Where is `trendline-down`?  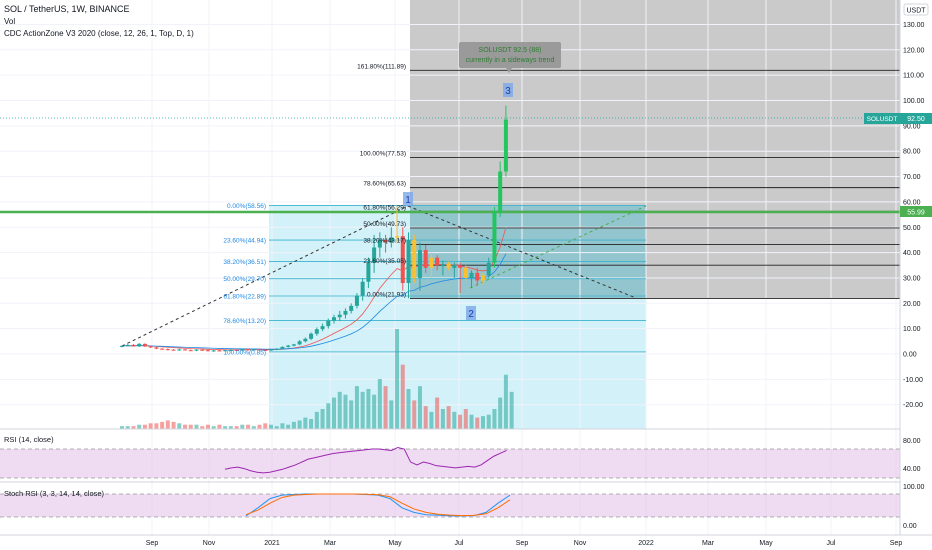 trendline-down is located at coordinates (522, 252).